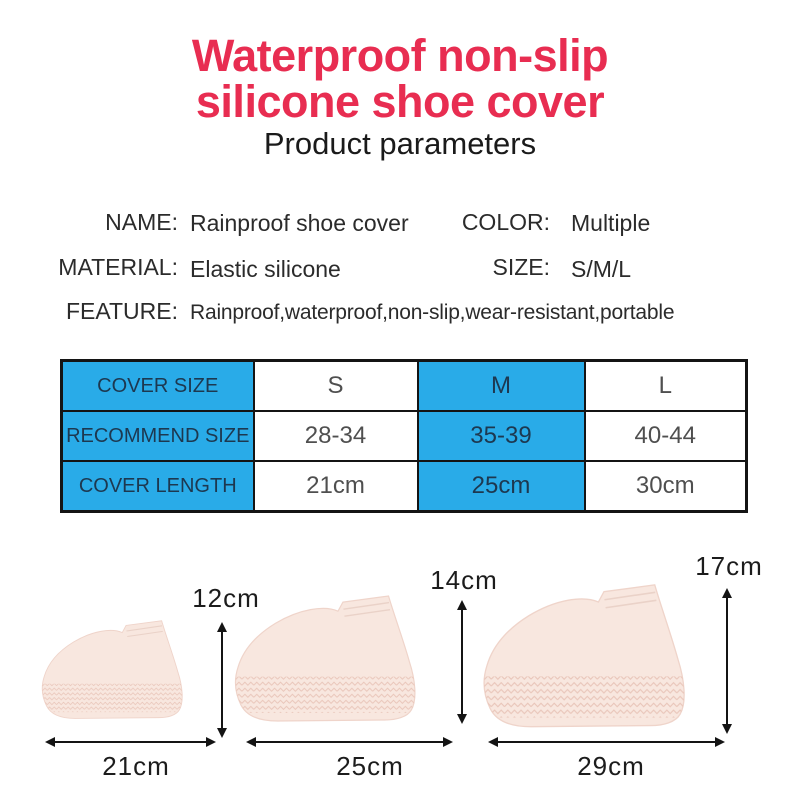  I want to click on param-label-size: SIZE:, so click(521, 267).